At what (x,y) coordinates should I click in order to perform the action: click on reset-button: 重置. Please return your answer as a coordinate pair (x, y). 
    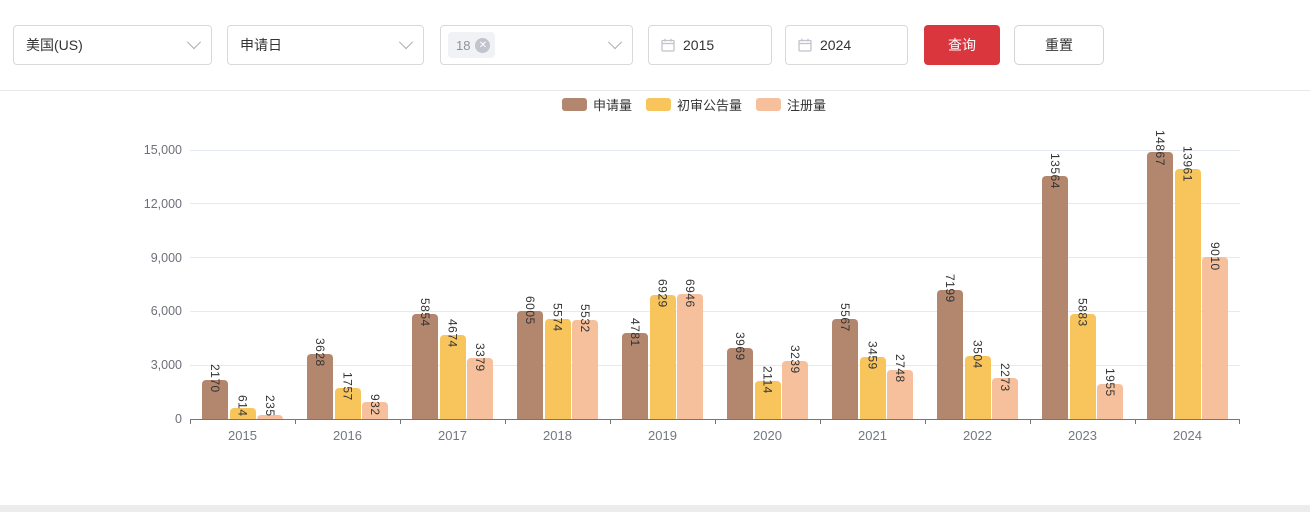
    Looking at the image, I should click on (1059, 45).